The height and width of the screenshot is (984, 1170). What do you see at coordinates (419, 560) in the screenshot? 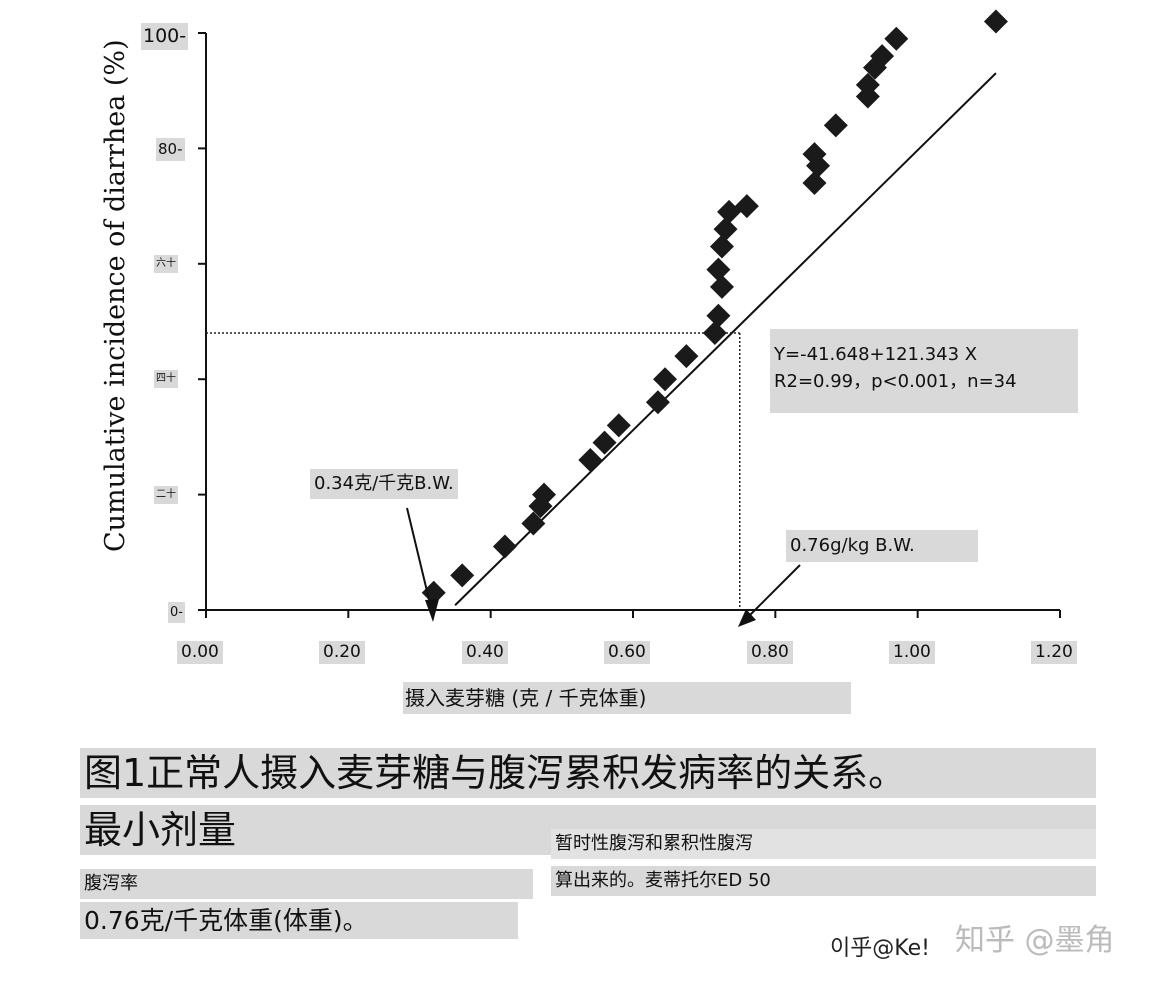
I see `arrow-left-shaft` at bounding box center [419, 560].